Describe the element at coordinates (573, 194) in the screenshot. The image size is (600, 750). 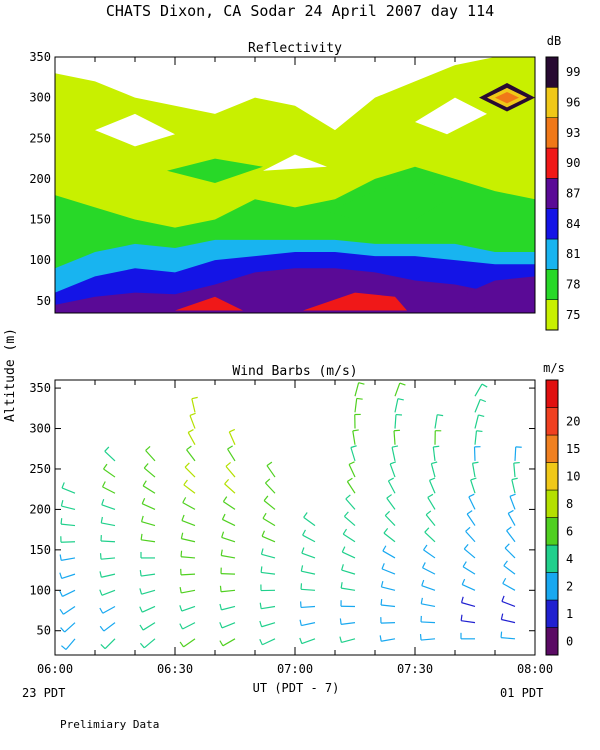
I see `colorbar-label: 87` at that location.